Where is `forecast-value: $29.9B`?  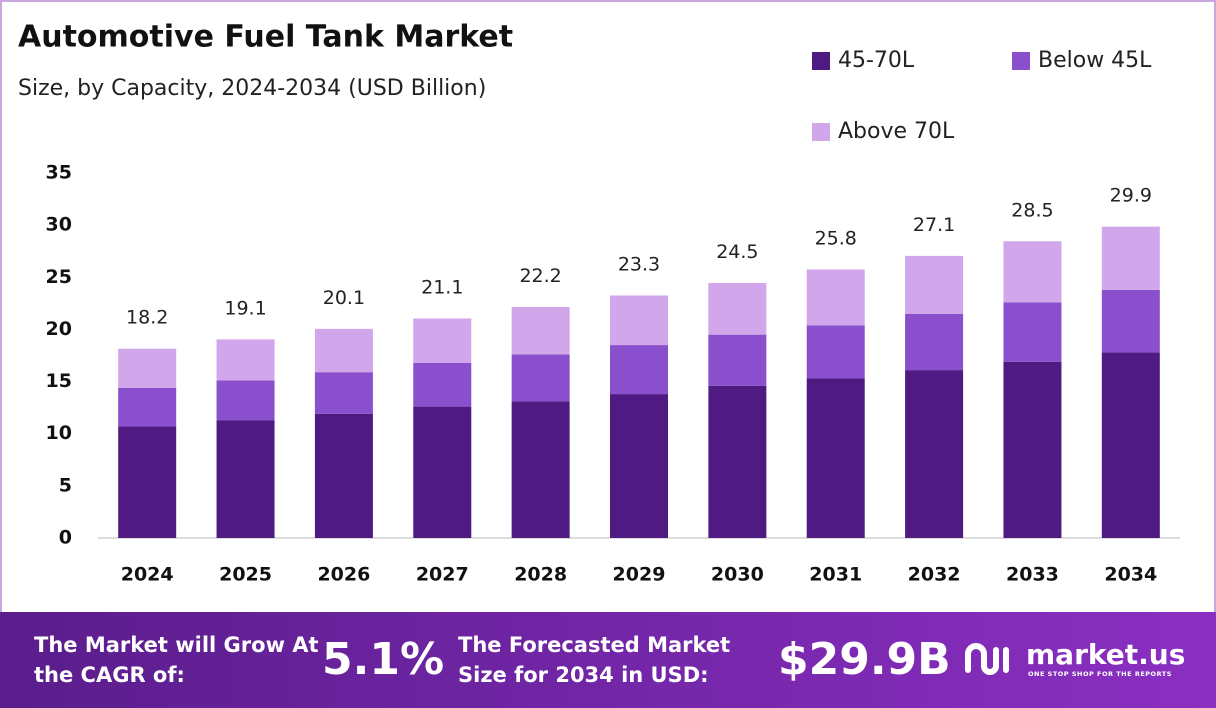
forecast-value: $29.9B is located at coordinates (864, 659).